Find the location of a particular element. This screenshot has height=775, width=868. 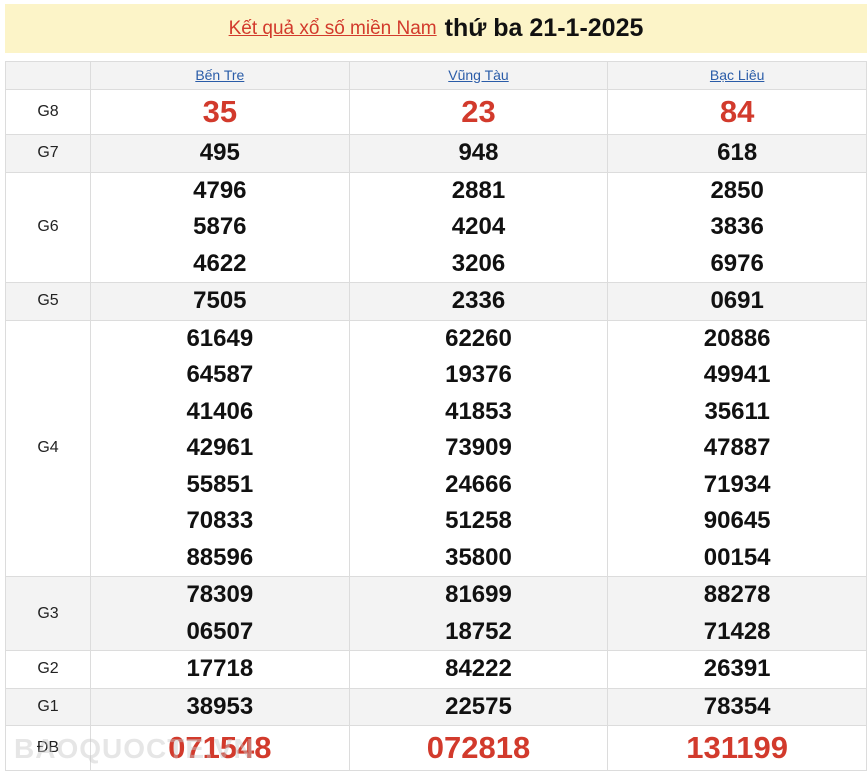

prize-cell: 38953 is located at coordinates (220, 706).